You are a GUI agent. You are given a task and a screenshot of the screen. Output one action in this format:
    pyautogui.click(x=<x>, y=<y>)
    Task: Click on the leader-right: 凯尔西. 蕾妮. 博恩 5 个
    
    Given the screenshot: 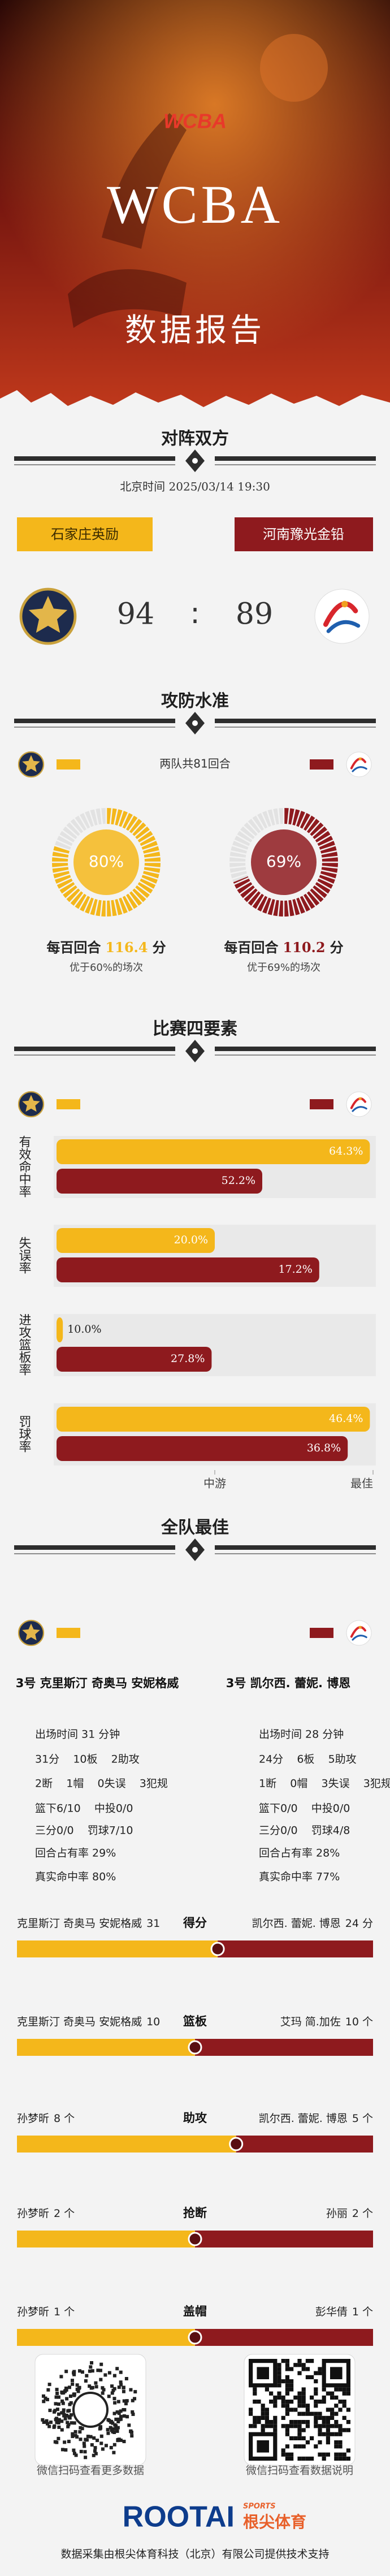 What is the action you would take?
    pyautogui.click(x=316, y=2118)
    